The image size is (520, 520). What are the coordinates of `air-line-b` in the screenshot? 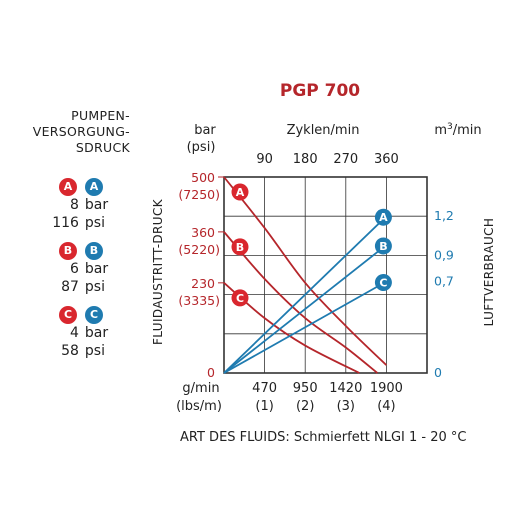 It's located at (305, 309).